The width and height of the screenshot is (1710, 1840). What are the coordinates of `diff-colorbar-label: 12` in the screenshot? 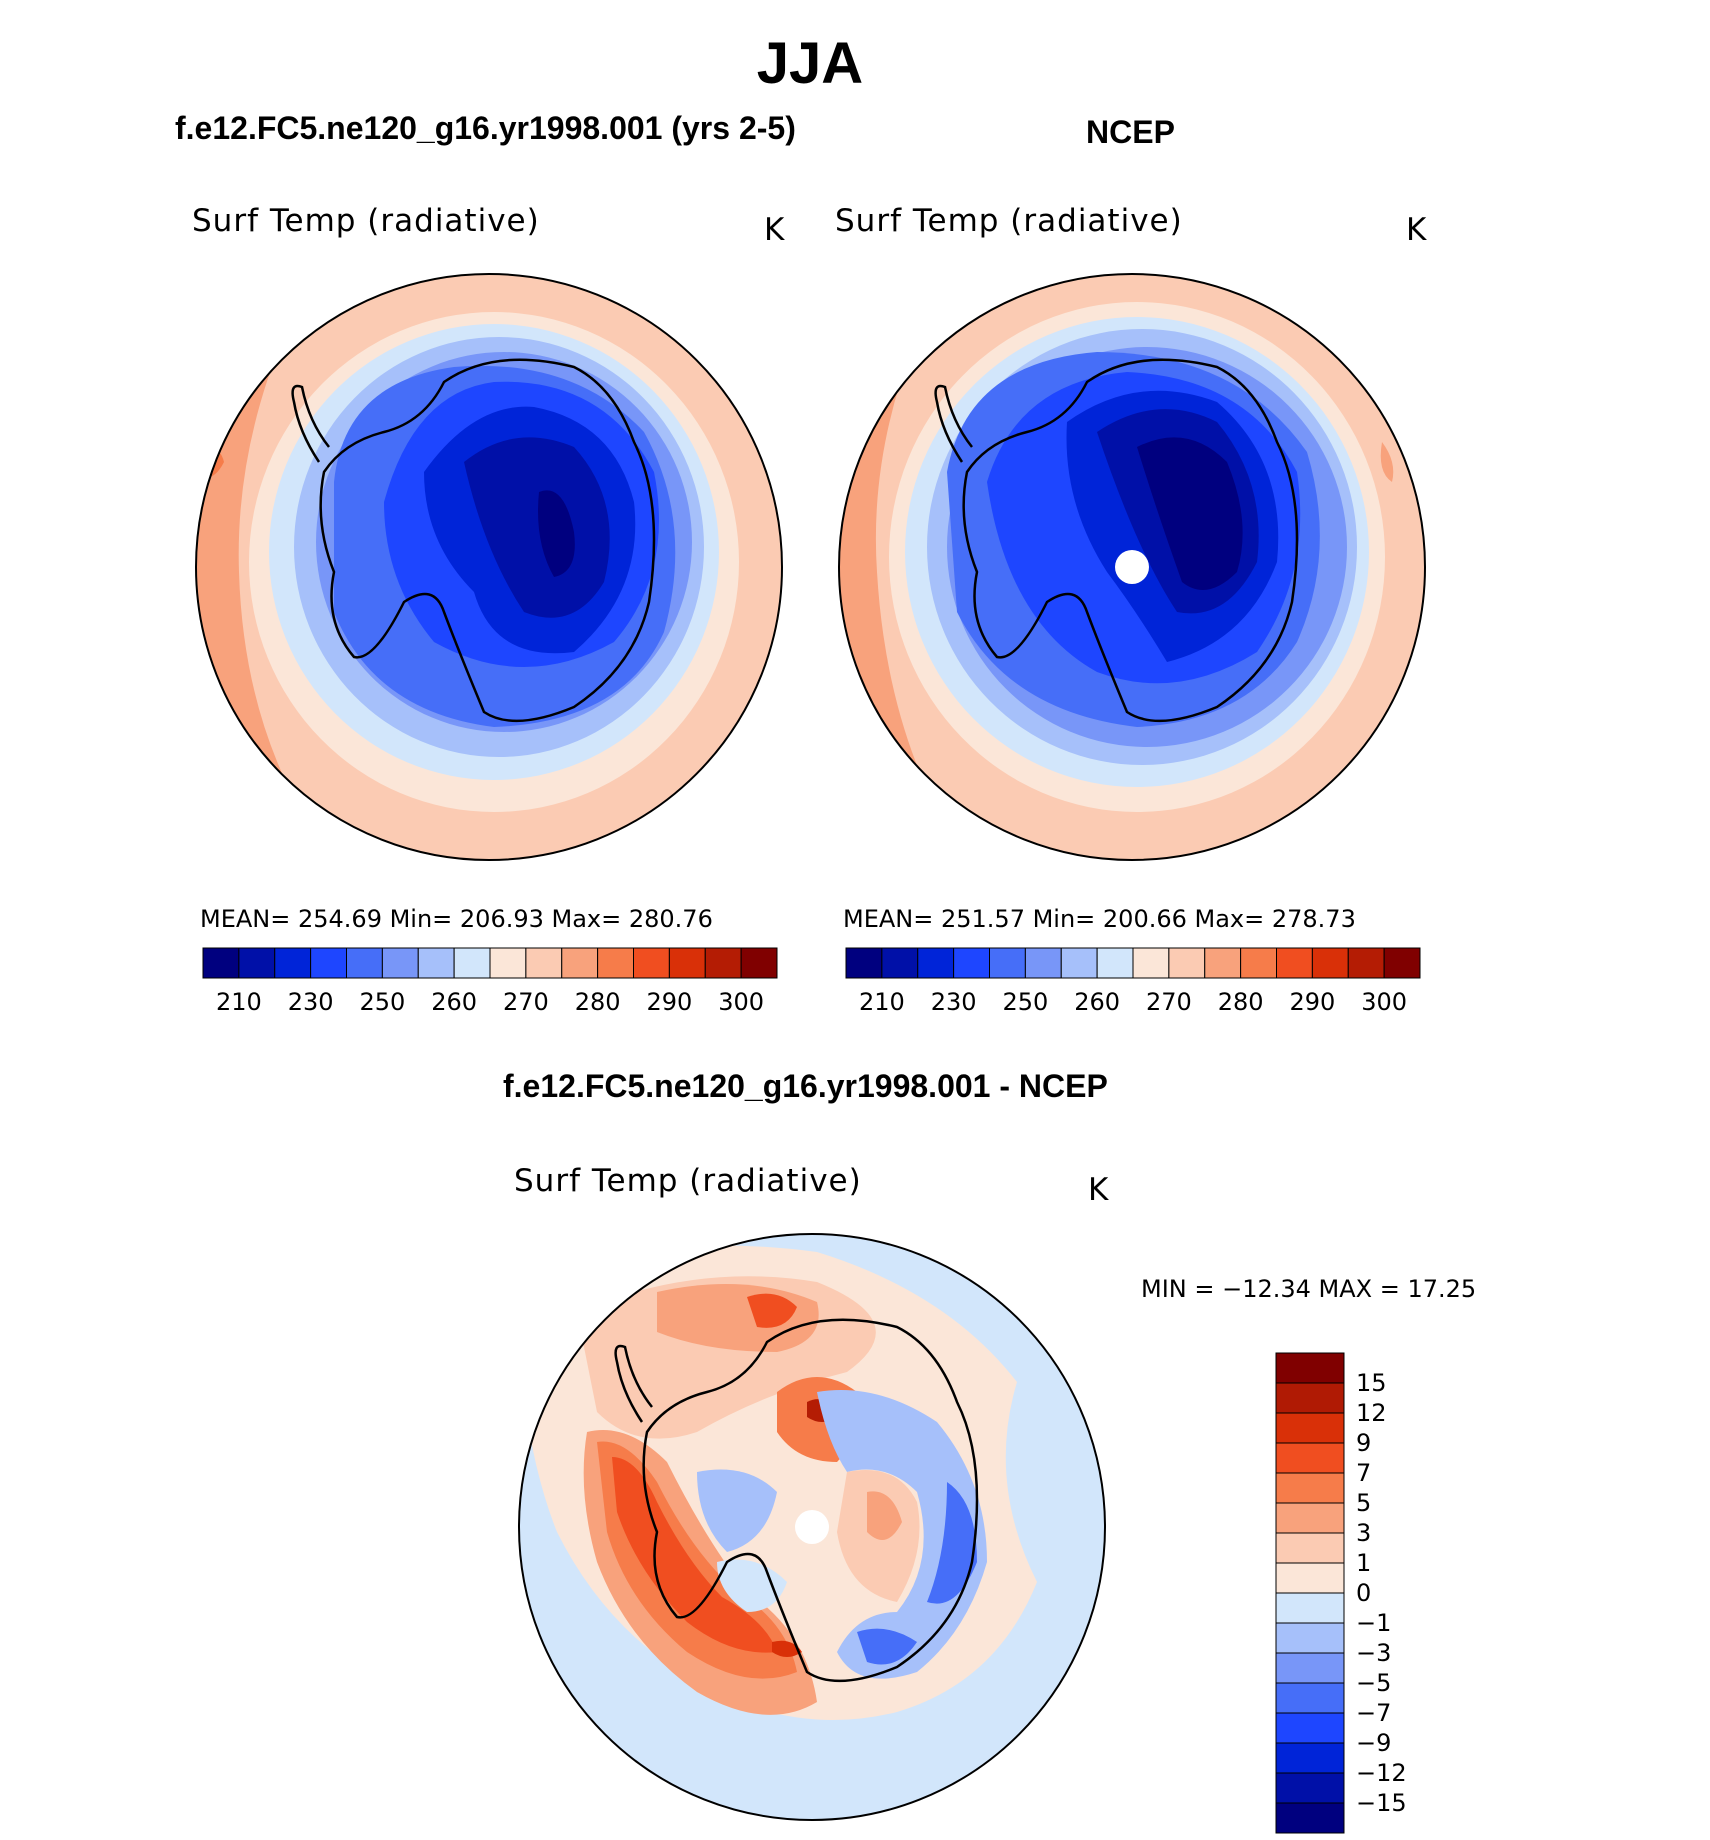 It's located at (1371, 1413).